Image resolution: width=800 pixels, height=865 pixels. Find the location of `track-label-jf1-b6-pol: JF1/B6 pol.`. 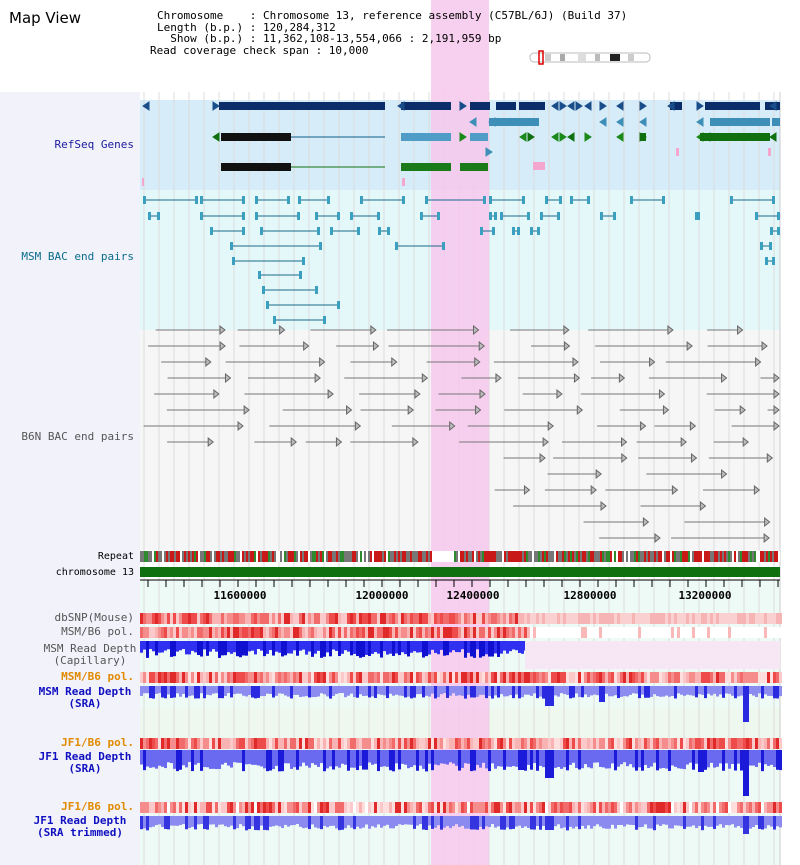

track-label-jf1-b6-pol: JF1/B6 pol. is located at coordinates (97, 742).